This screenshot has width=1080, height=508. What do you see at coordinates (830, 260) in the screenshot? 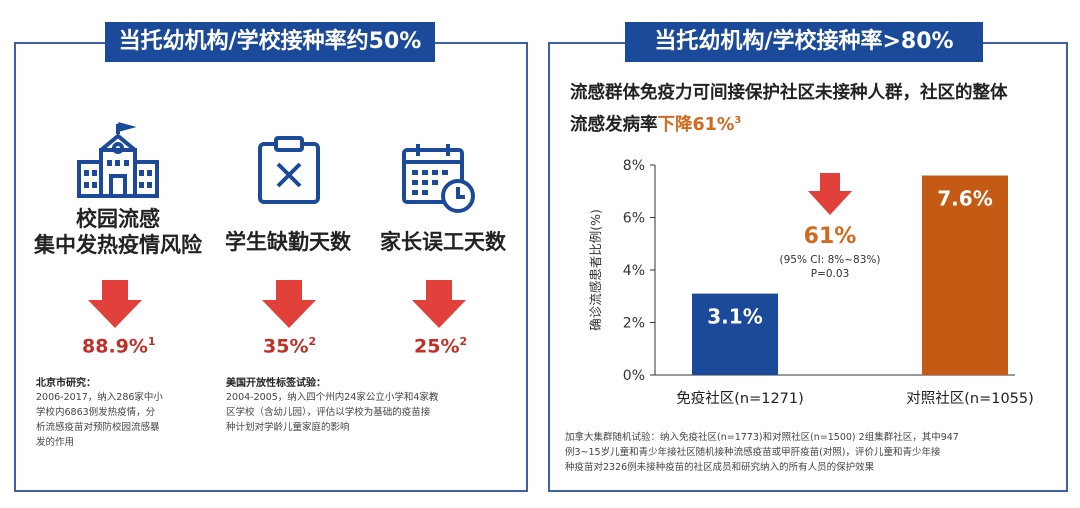
I see `reduction-ci: (95% CI: 8%~83%)` at bounding box center [830, 260].